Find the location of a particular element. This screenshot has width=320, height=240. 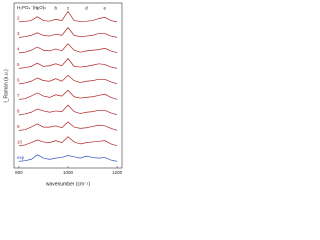

x-axis-label: wavenumber (cm⁻¹) is located at coordinates (68, 184).